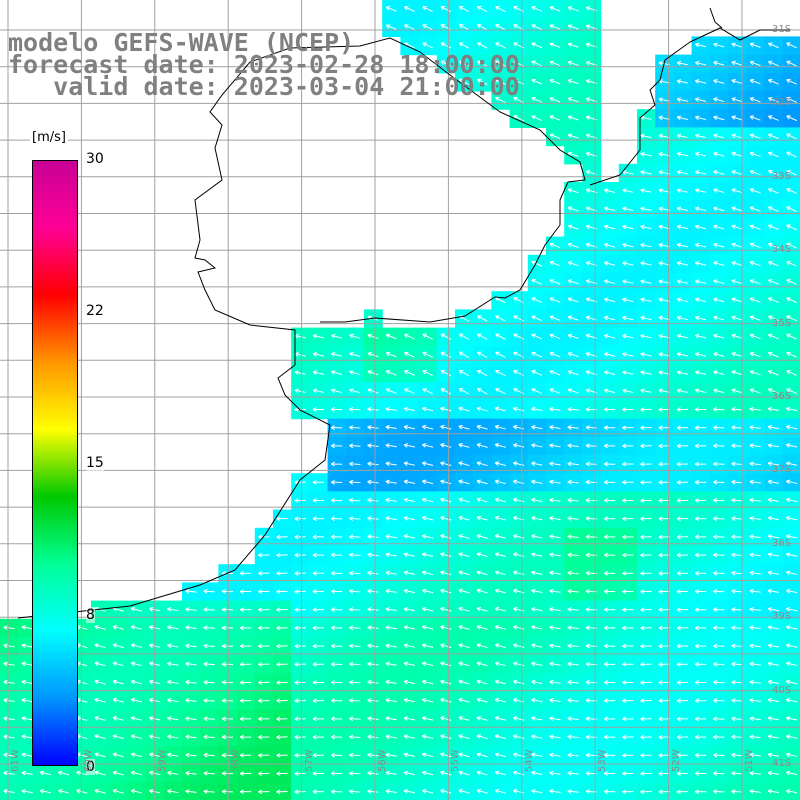 The width and height of the screenshot is (800, 800). I want to click on longitude-label: 60W, so click(89, 760).